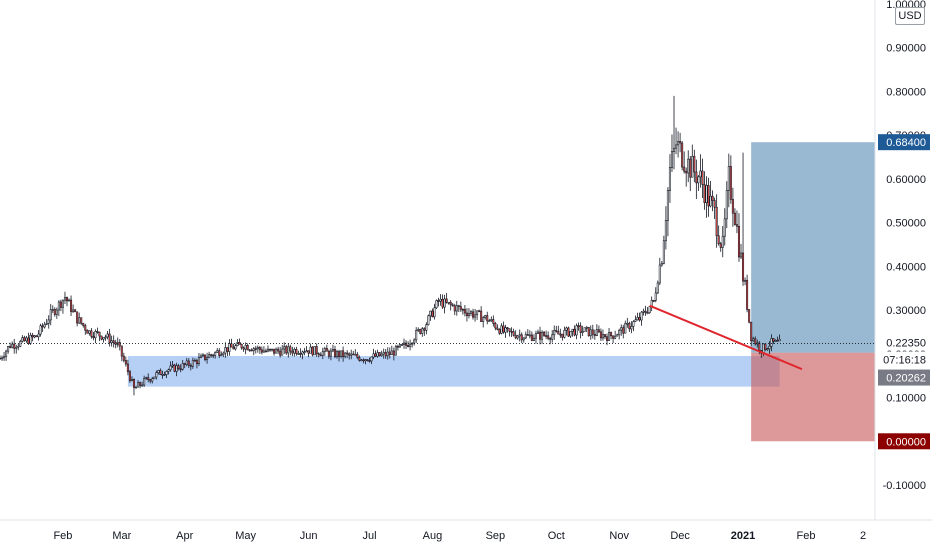 The width and height of the screenshot is (932, 555). Describe the element at coordinates (453, 371) in the screenshot. I see `support-zone` at that location.